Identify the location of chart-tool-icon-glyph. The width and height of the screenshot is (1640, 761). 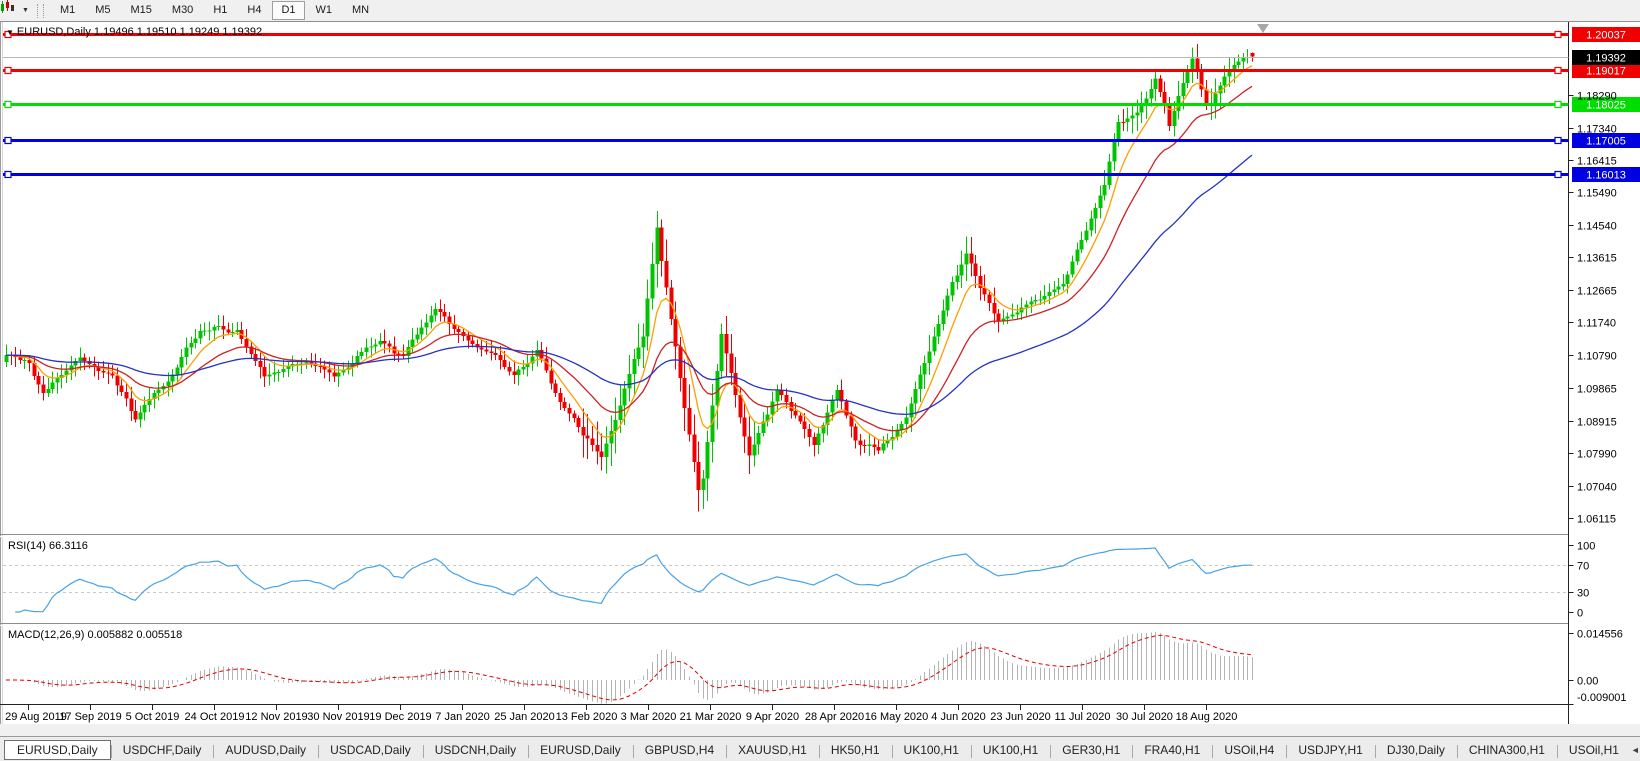
(7, 6).